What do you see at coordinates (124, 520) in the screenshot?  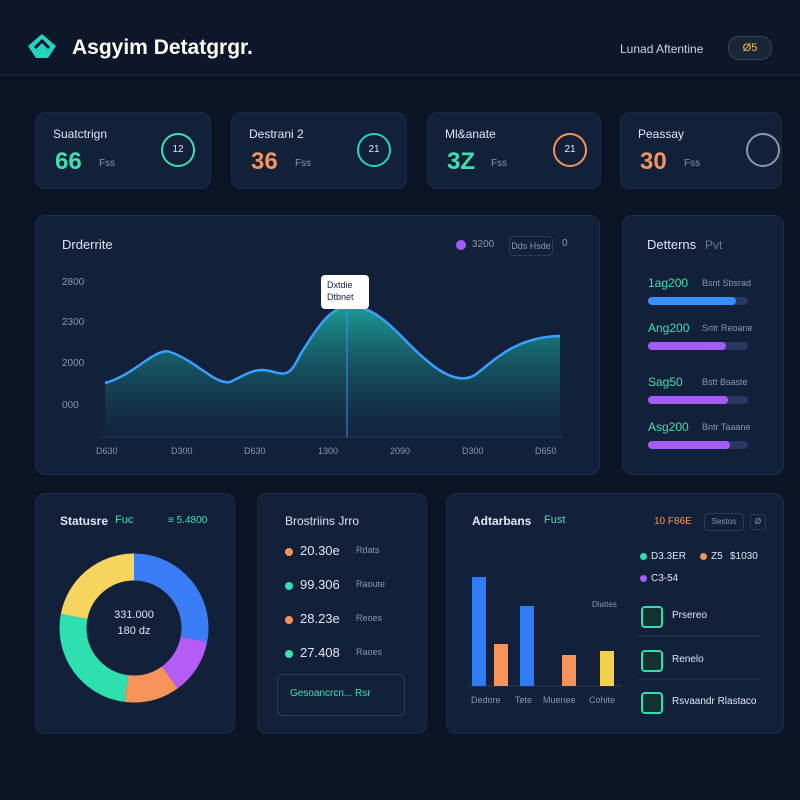 I see `panel-tag: Fuc` at bounding box center [124, 520].